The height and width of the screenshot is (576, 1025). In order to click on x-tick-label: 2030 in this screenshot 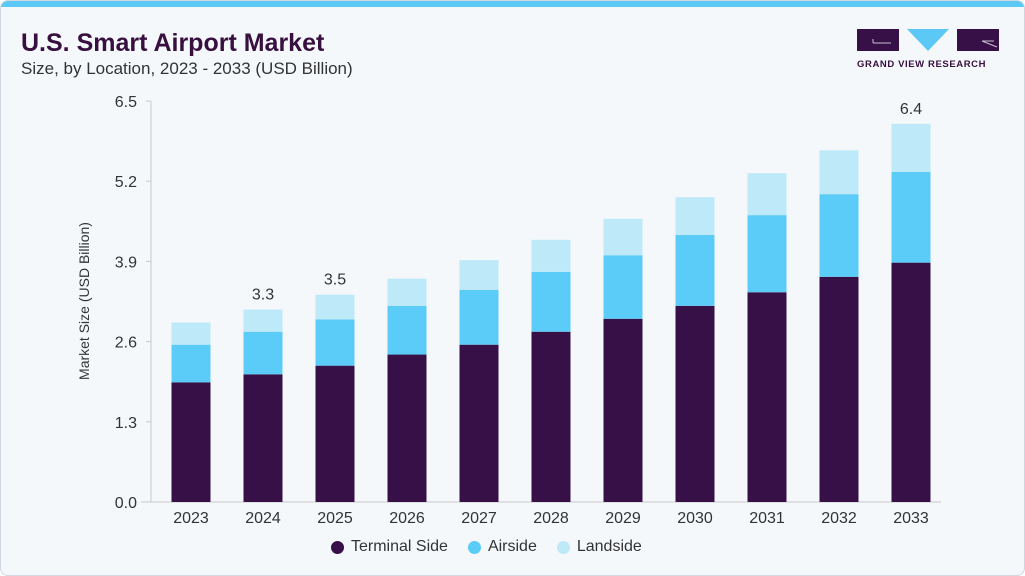, I will do `click(695, 518)`.